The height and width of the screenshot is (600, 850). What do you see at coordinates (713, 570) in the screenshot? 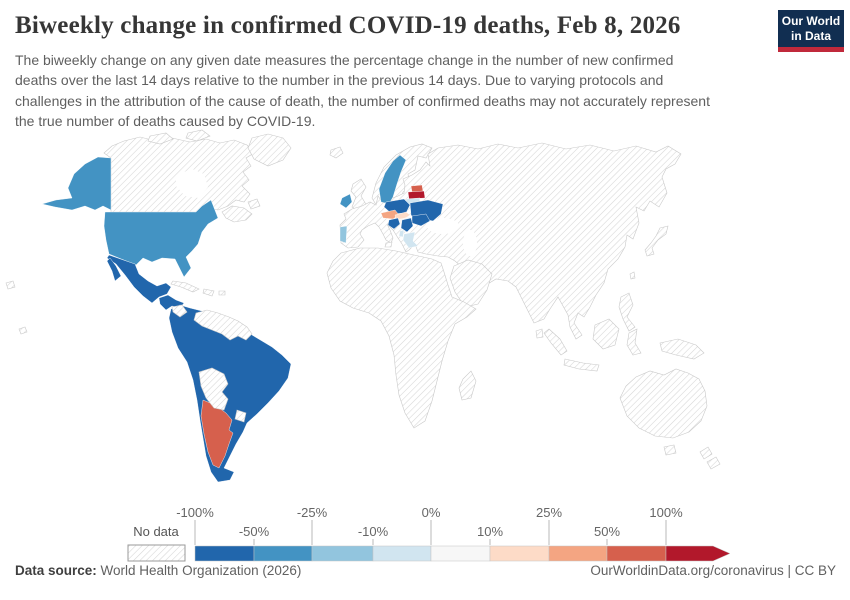
I see `credit-link: OurWorldinData.org/coronavirus | CC BY` at bounding box center [713, 570].